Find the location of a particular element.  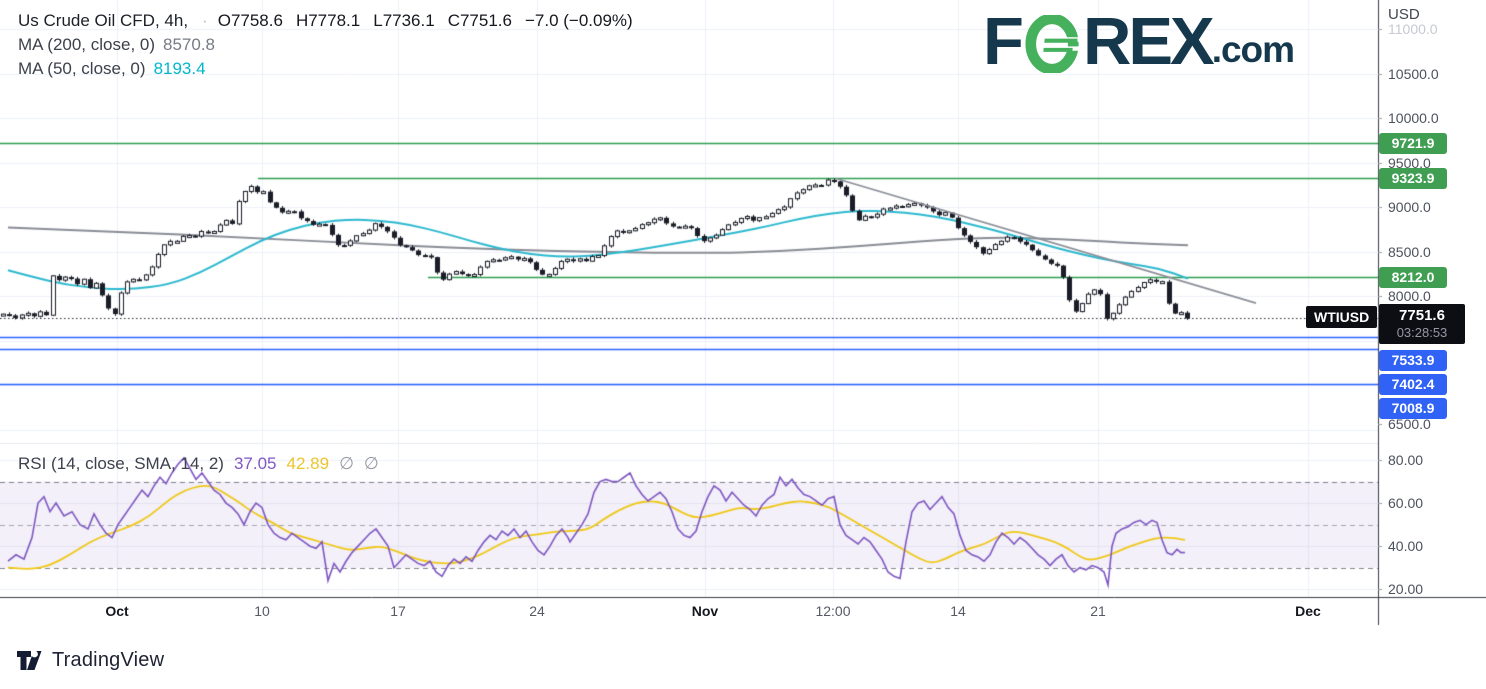

symbol-price-tag: WTIUSD is located at coordinates (1342, 317).